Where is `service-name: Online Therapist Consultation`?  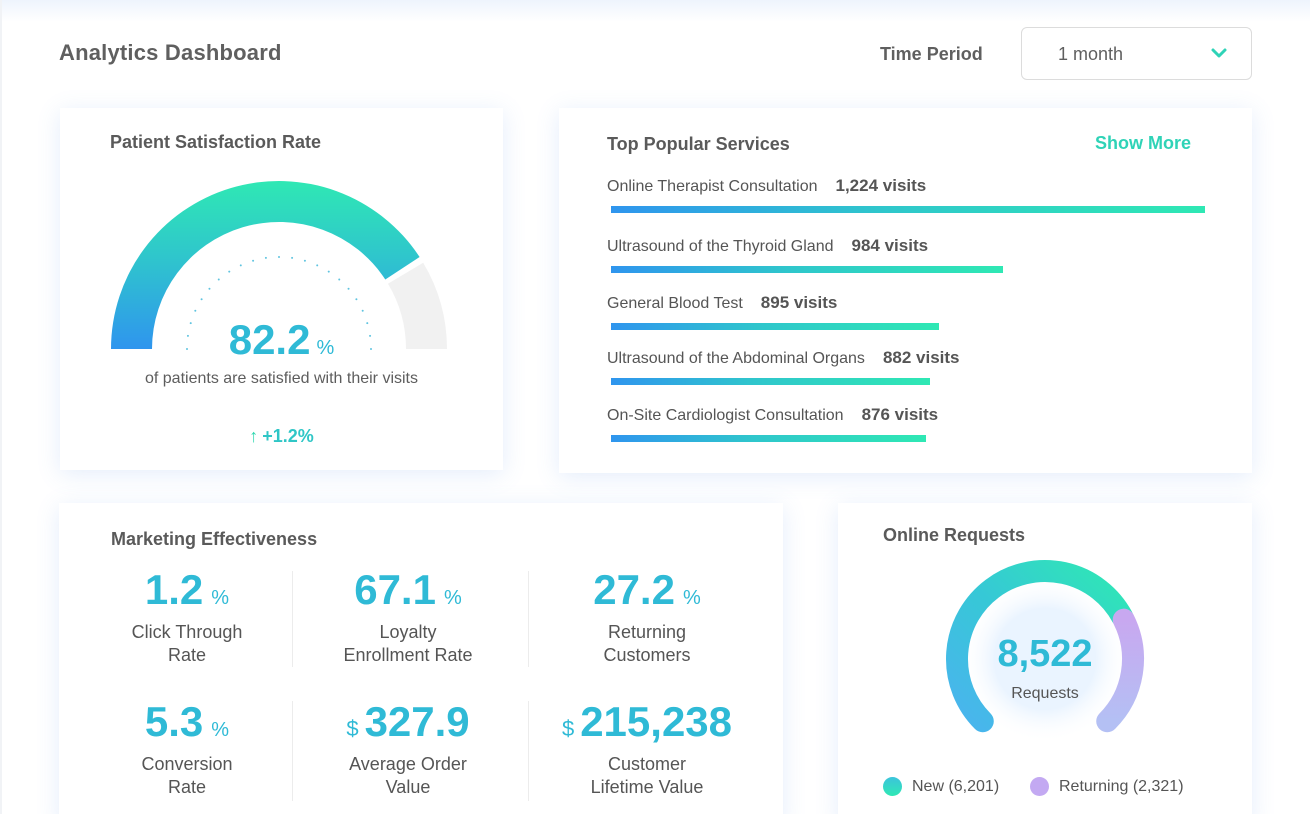 service-name: Online Therapist Consultation is located at coordinates (712, 186).